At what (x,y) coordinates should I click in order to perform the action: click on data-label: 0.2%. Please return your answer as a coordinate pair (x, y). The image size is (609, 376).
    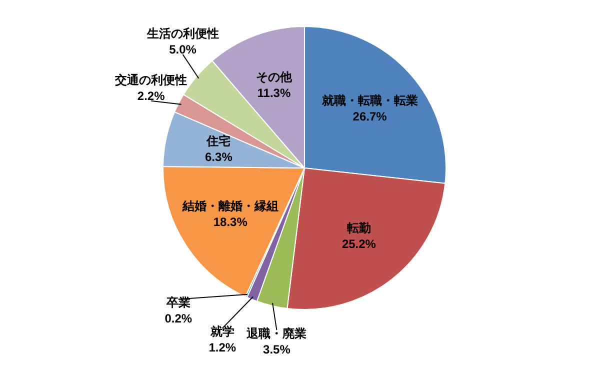
    Looking at the image, I should click on (178, 319).